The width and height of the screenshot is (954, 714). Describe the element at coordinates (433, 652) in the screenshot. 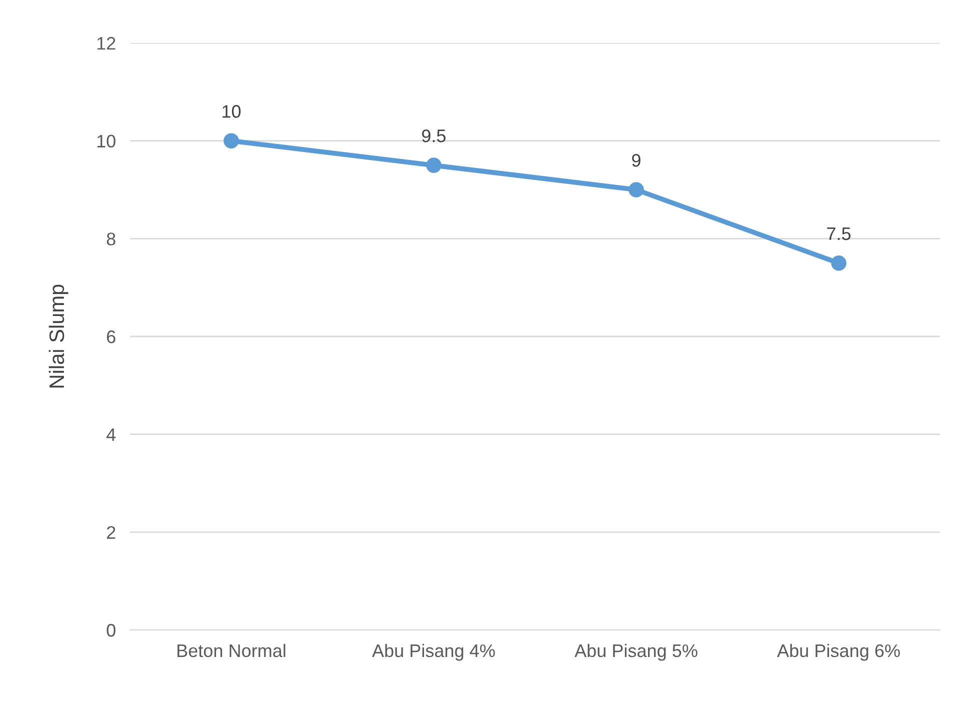

I see `x-tick-label: Abu Pisang 4%` at that location.